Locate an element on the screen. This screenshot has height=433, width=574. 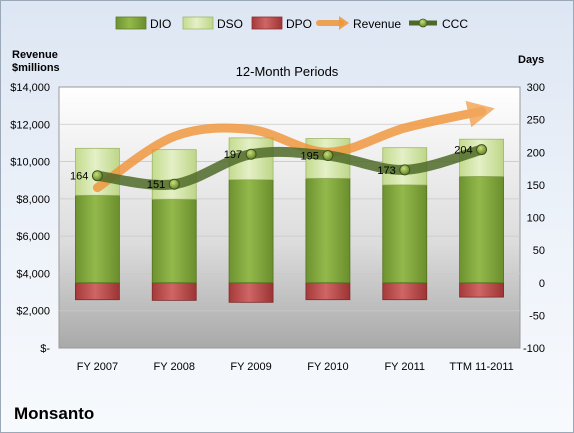
x-tick-label: TTM 11-2011 is located at coordinates (481, 367).